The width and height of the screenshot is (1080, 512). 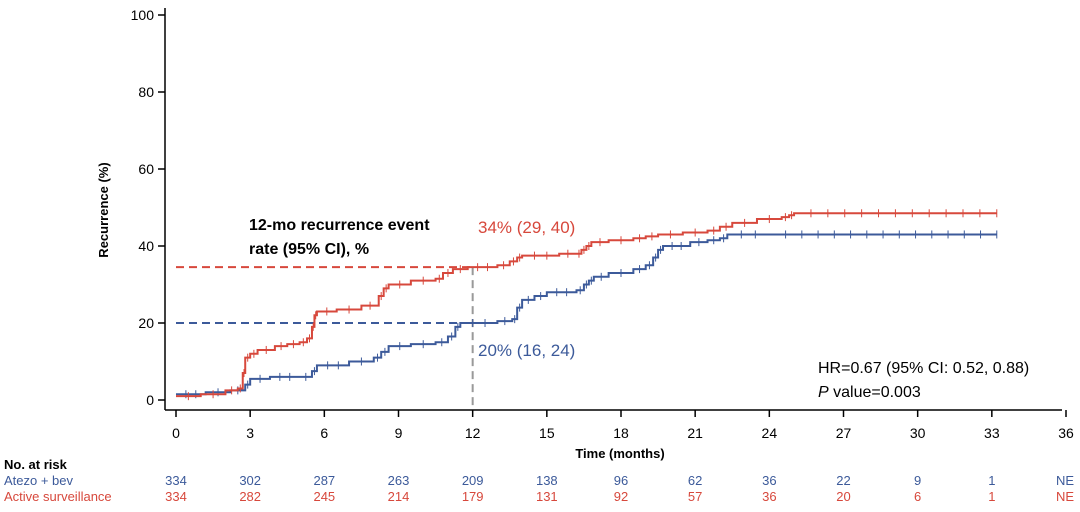 What do you see at coordinates (103, 209) in the screenshot?
I see `y-axis-title: Recurrence (%)` at bounding box center [103, 209].